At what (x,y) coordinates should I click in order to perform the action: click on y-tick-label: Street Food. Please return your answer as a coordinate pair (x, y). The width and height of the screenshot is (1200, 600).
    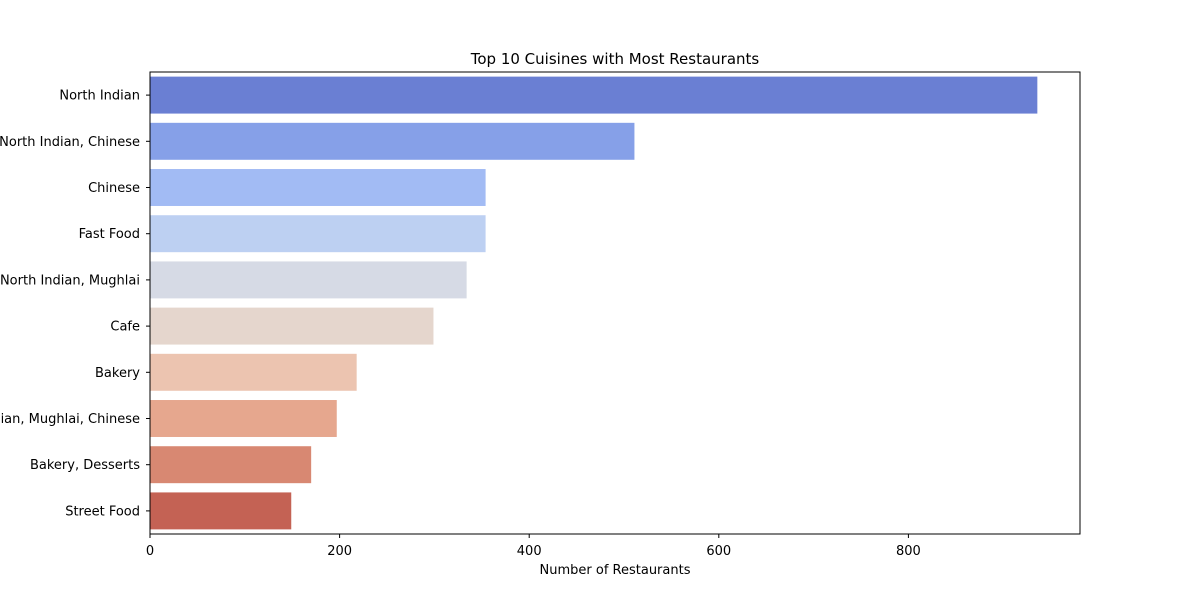
    Looking at the image, I should click on (102, 511).